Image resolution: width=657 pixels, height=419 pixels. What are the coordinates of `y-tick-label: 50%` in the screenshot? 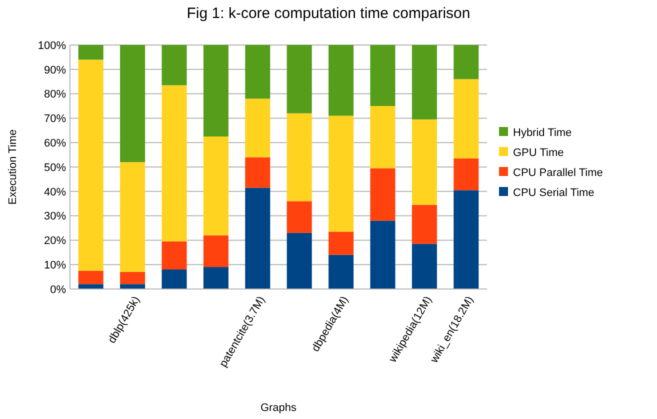 It's located at (55, 168).